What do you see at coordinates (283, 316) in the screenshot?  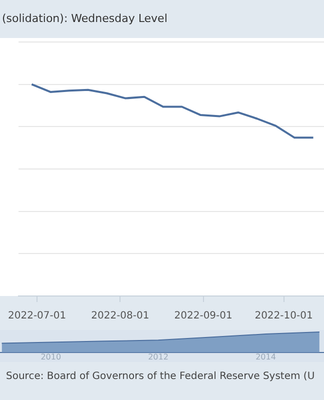 I see `x-tick-label: 2022-10-01` at bounding box center [283, 316].